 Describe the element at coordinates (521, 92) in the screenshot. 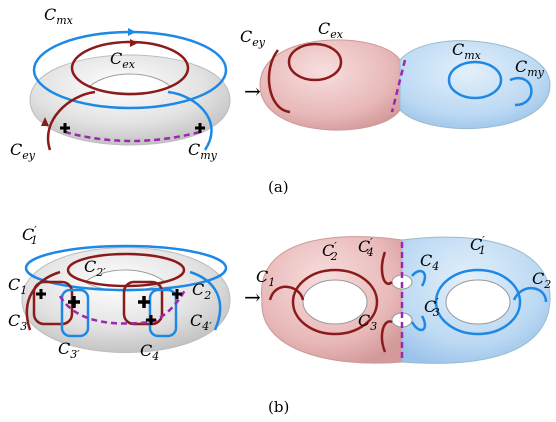

I see `curve-right-cmy` at that location.